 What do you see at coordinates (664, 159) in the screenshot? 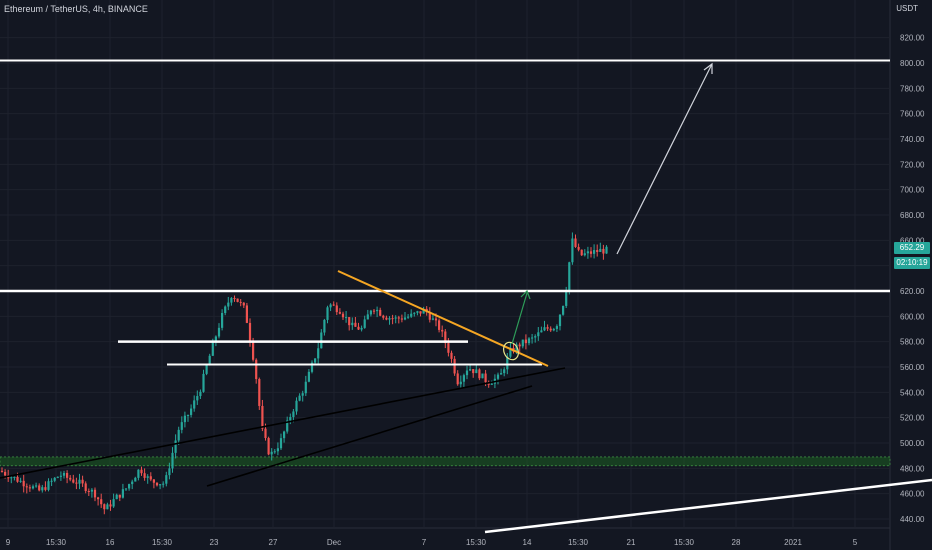
I see `target-arrow` at bounding box center [664, 159].